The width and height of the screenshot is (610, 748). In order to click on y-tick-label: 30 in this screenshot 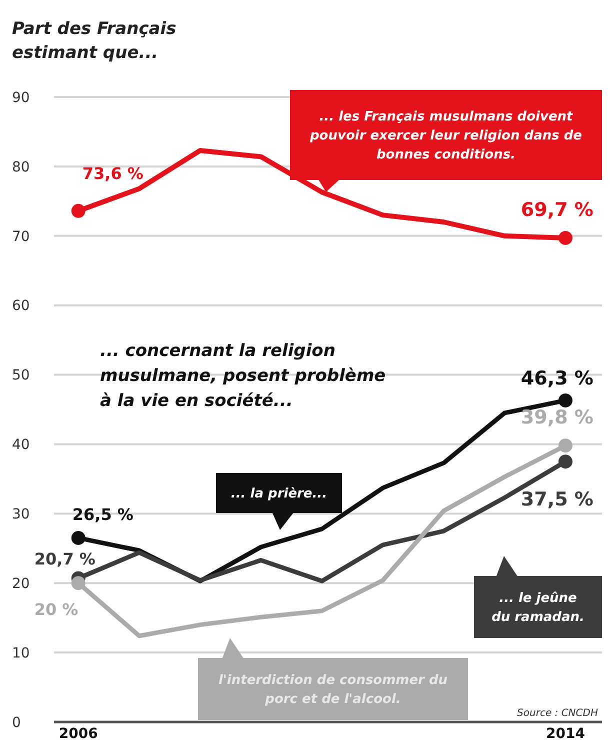, I will do `click(21, 514)`.